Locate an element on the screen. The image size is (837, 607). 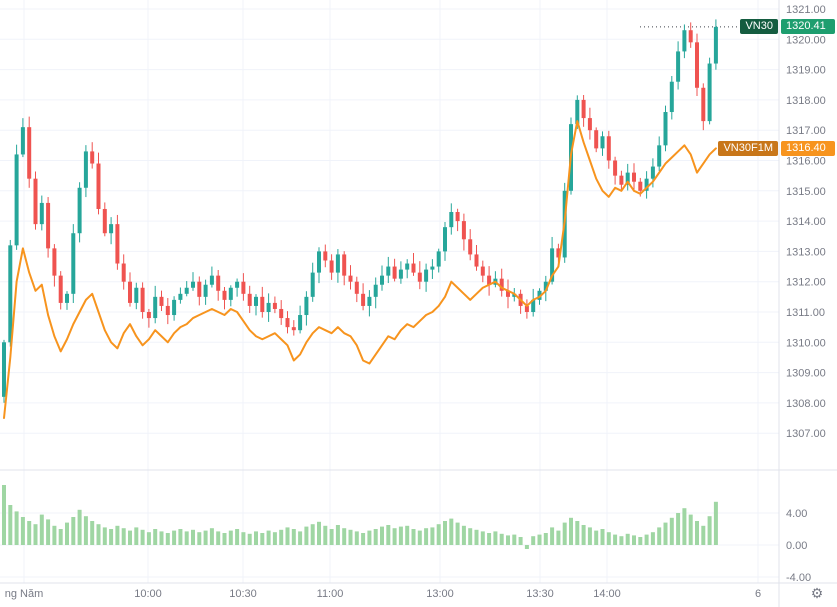
axis-label: 13:00 is located at coordinates (440, 594).